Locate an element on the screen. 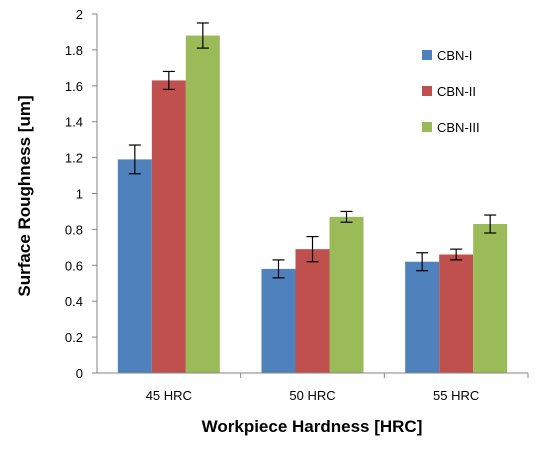 Image resolution: width=550 pixels, height=450 pixels. legend-label: CBN-II is located at coordinates (456, 91).